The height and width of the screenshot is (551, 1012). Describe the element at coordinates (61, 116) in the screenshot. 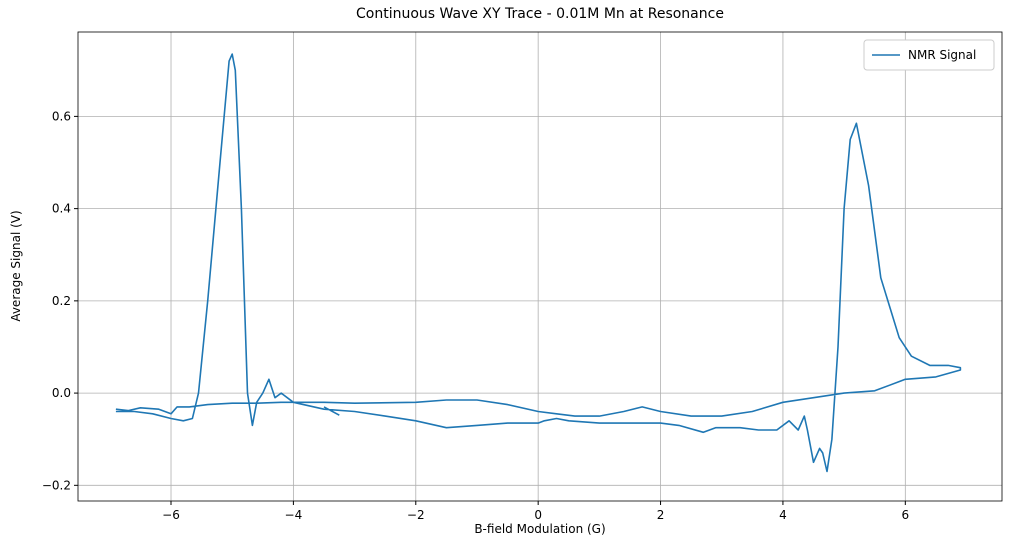

I see `y-tick-label: 0.6` at that location.